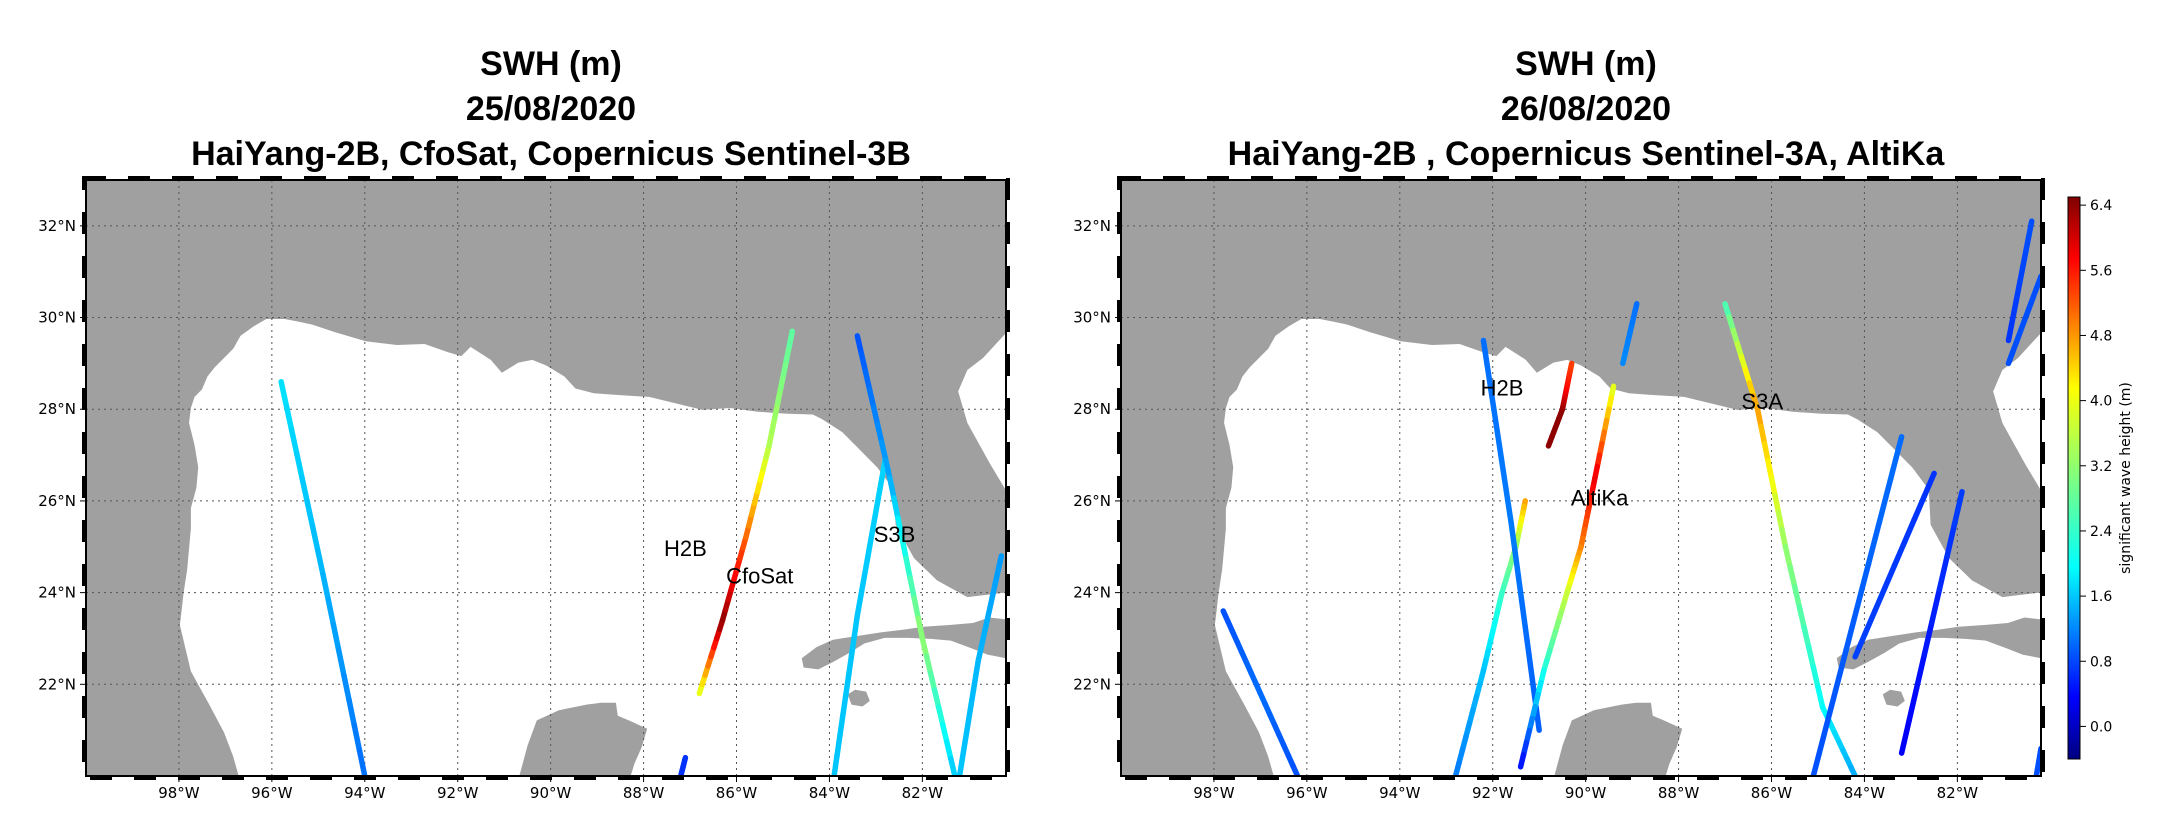  Describe the element at coordinates (57, 684) in the screenshot. I see `lat-tick-label: 22°N` at that location.